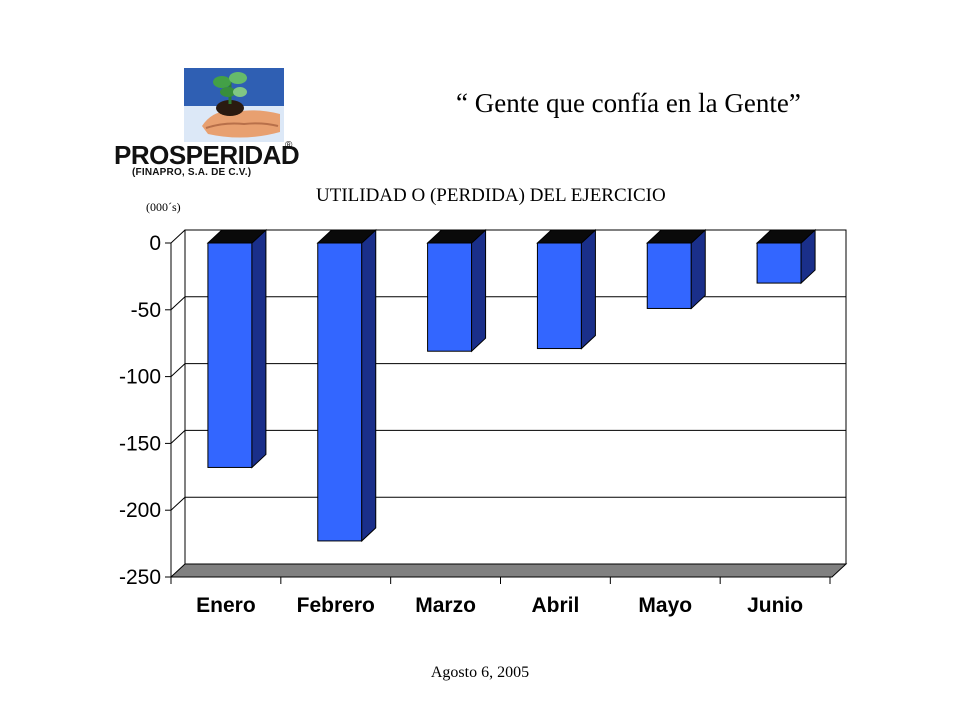 This screenshot has height=720, width=960. Describe the element at coordinates (445, 605) in the screenshot. I see `x-category-label: Marzo` at that location.